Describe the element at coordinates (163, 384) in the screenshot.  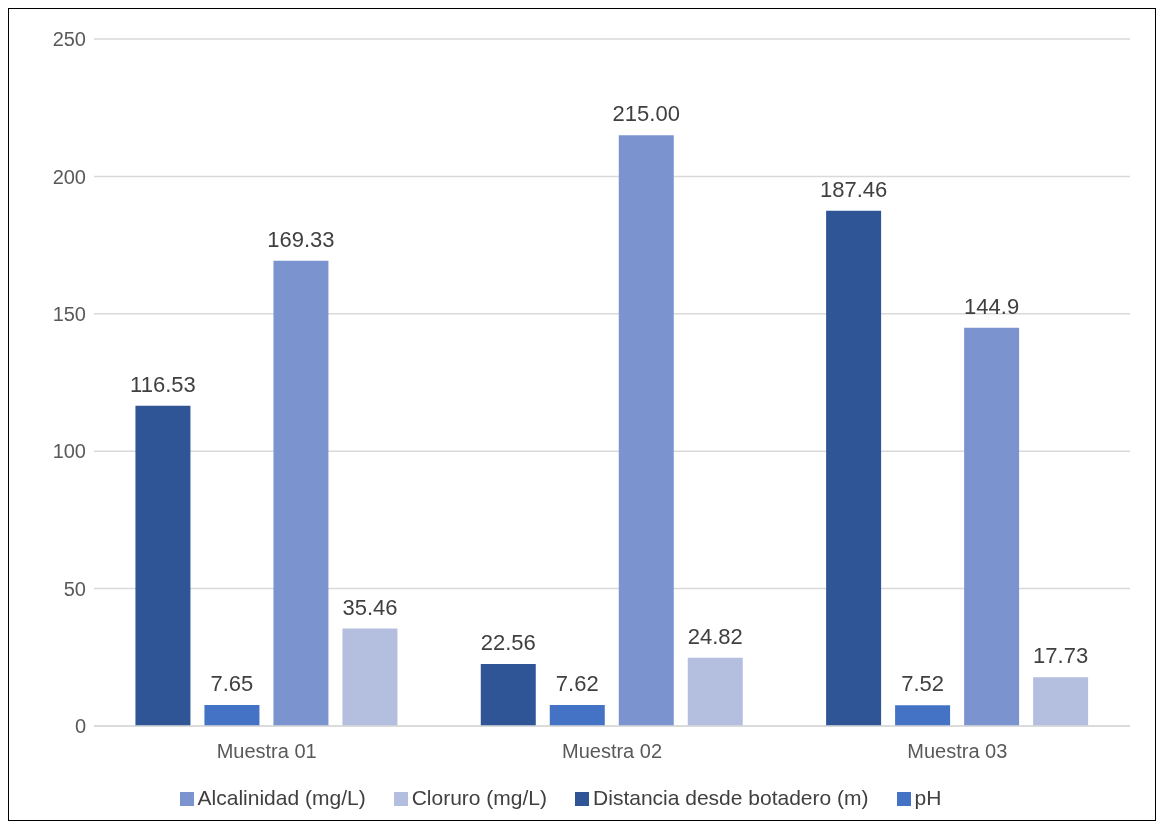
I see `data-label: 116.53` at that location.